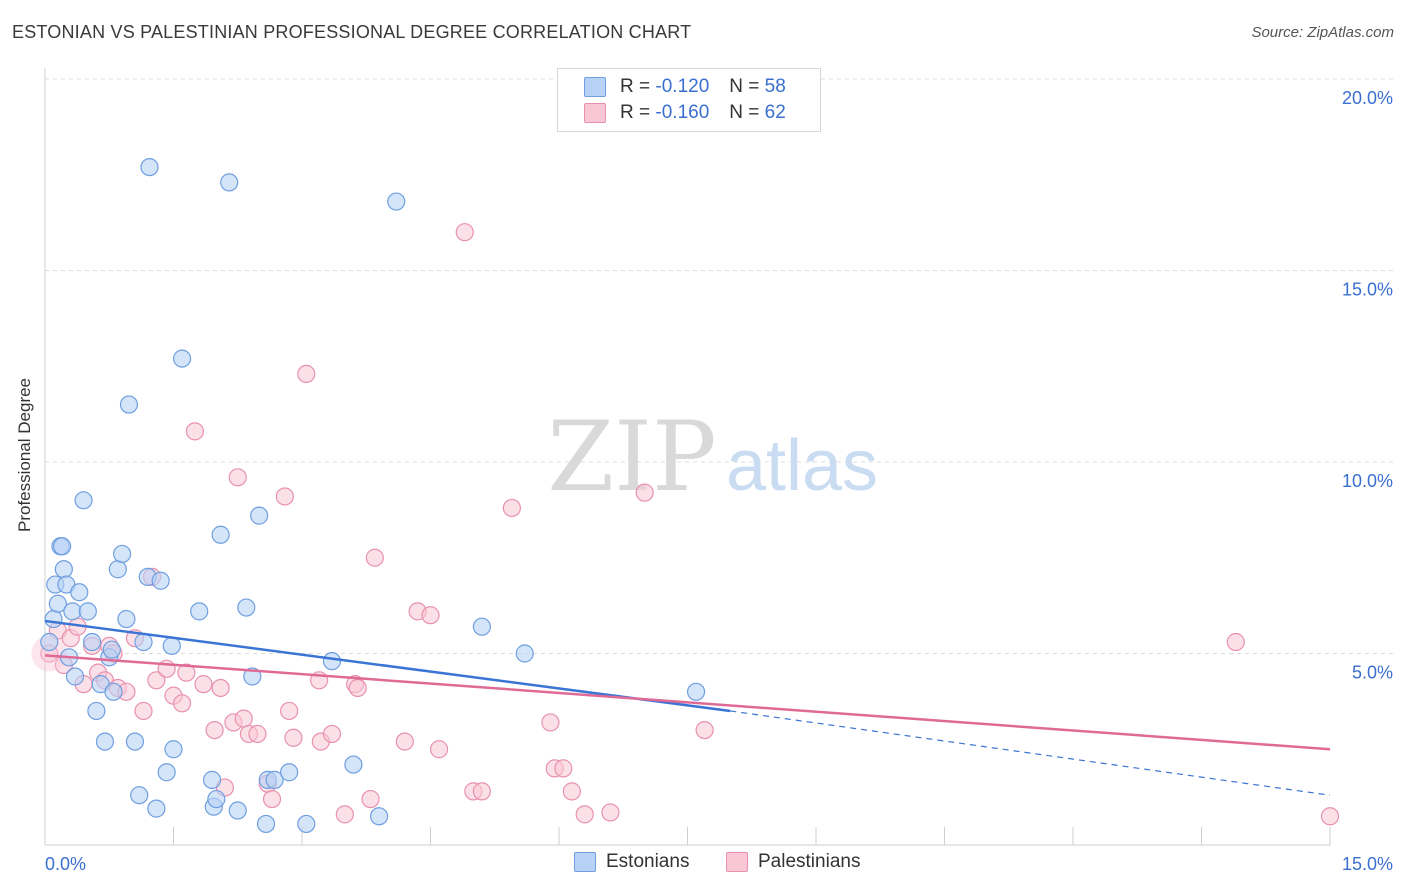  What do you see at coordinates (712, 457) in the screenshot?
I see `watermark: ZIP atlas` at bounding box center [712, 457].